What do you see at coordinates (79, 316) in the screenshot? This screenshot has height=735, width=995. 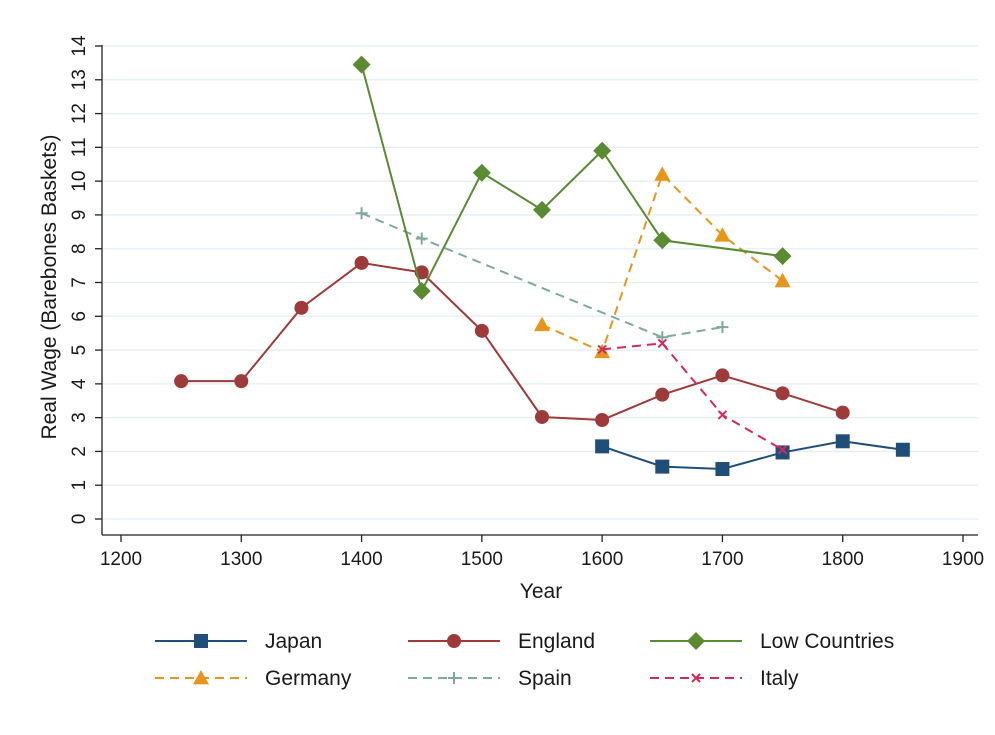 I see `y-tick-label: 6` at bounding box center [79, 316].